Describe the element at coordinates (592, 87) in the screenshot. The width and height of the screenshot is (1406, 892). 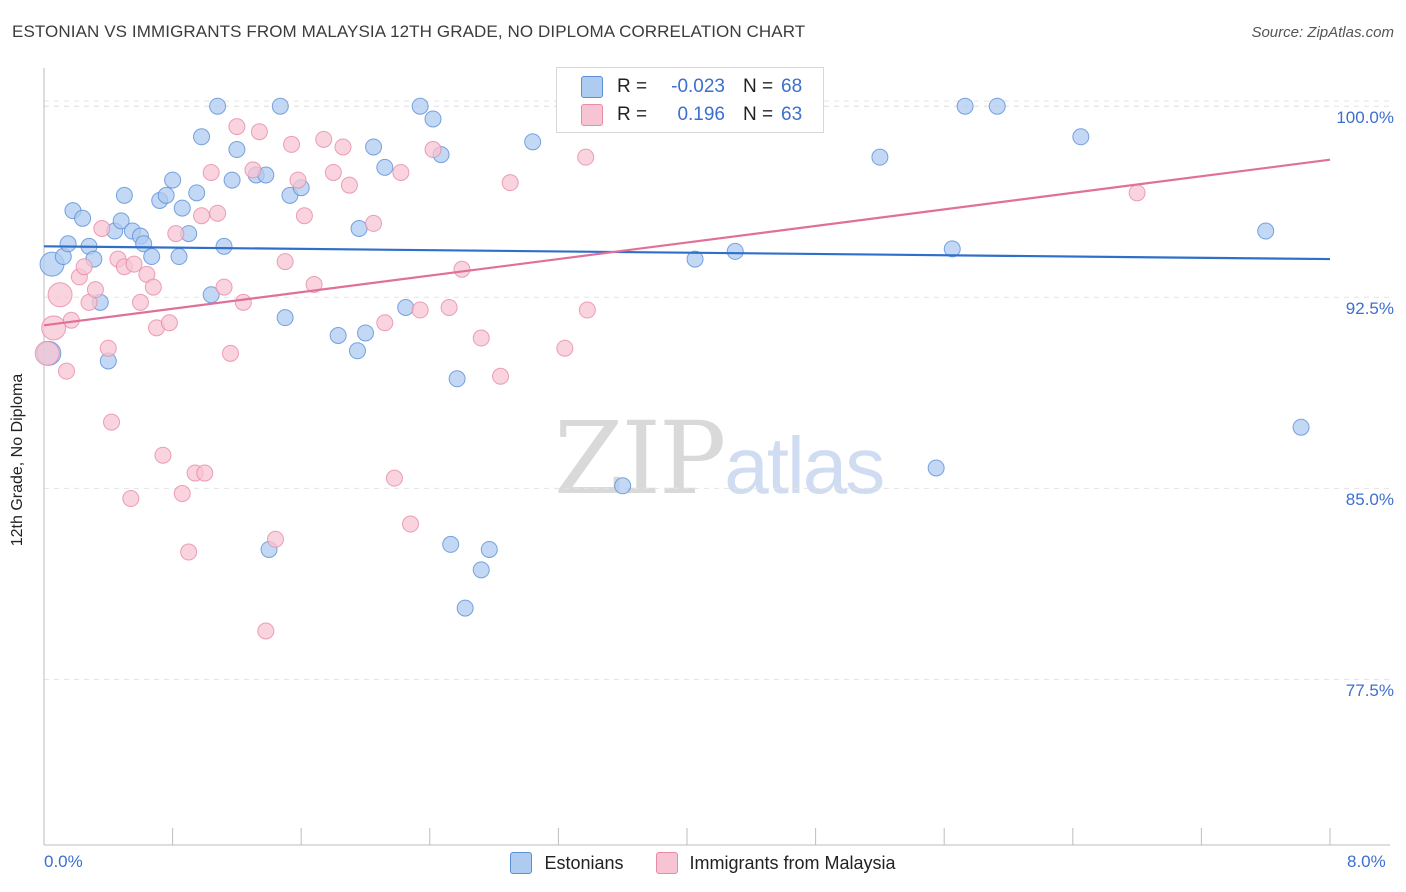
I see `legend-swatch-blue` at that location.